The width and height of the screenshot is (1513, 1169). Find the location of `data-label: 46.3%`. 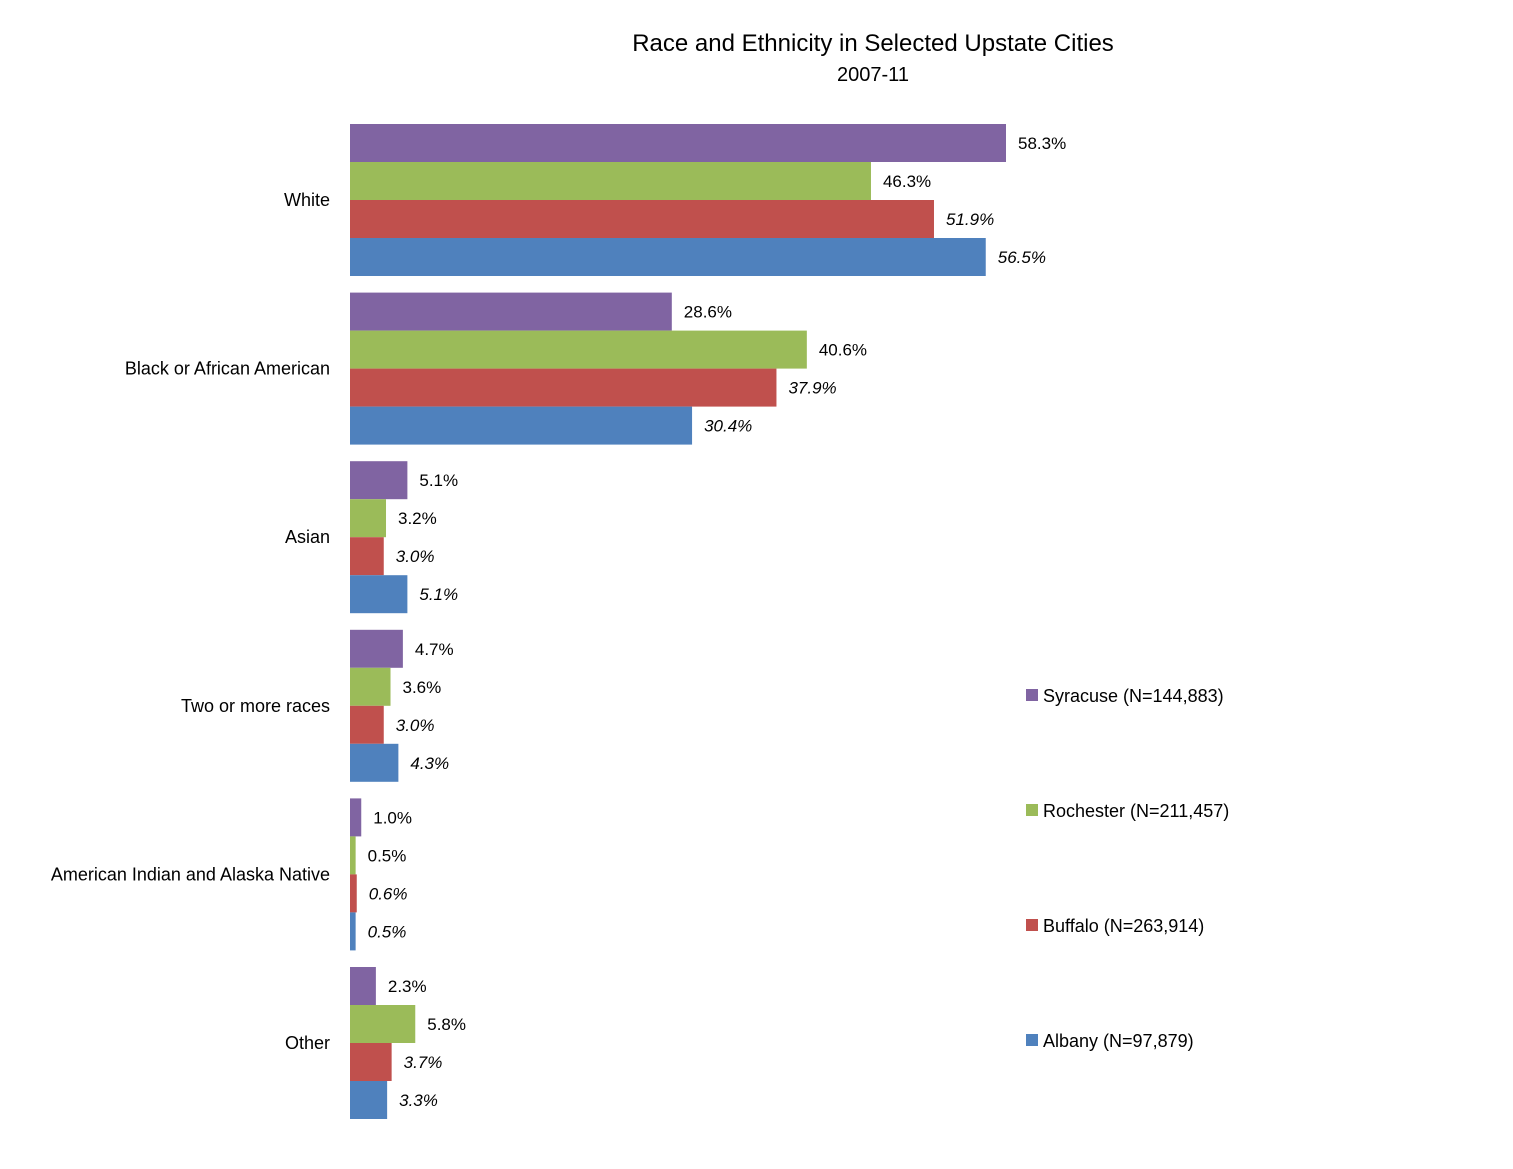

data-label: 46.3% is located at coordinates (907, 181).